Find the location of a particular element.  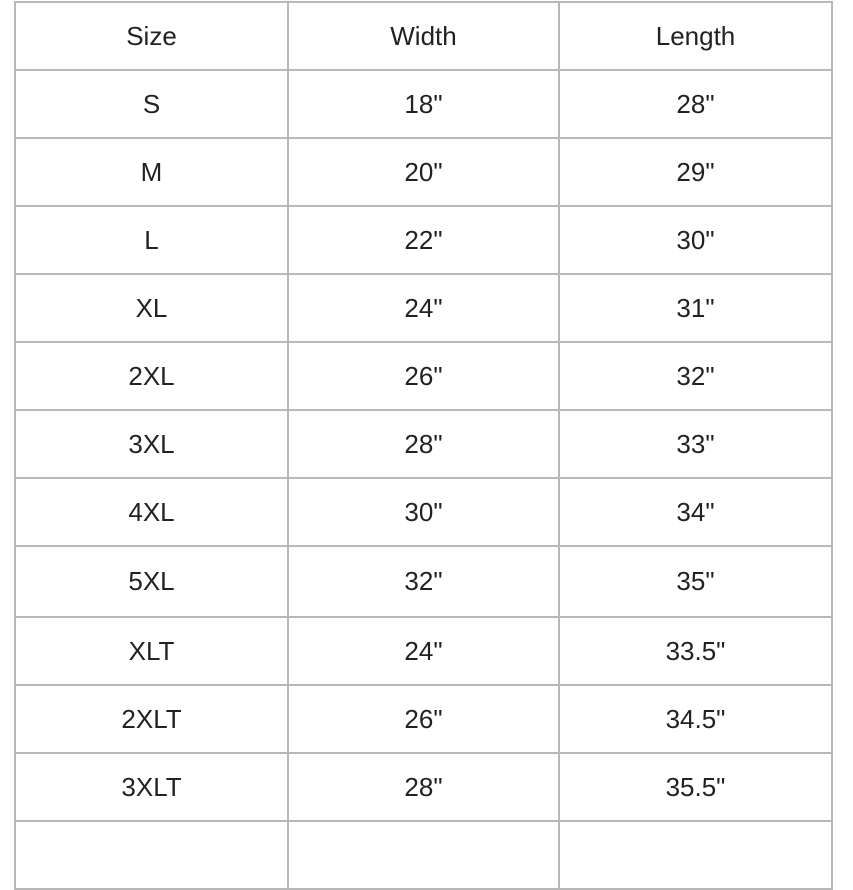

table-row: 3XLT 28" 35.5" is located at coordinates (423, 787).